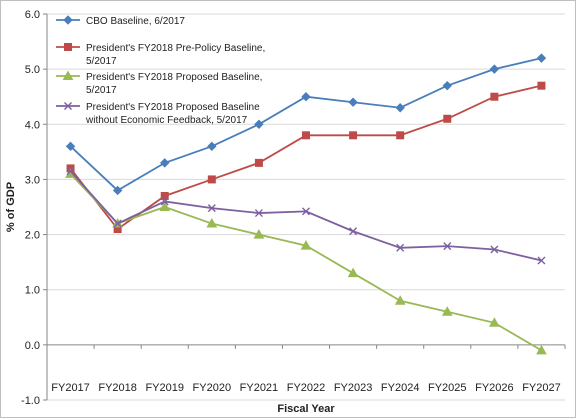 Image resolution: width=576 pixels, height=418 pixels. Describe the element at coordinates (447, 388) in the screenshot. I see `x-tick-label: FY2025` at that location.